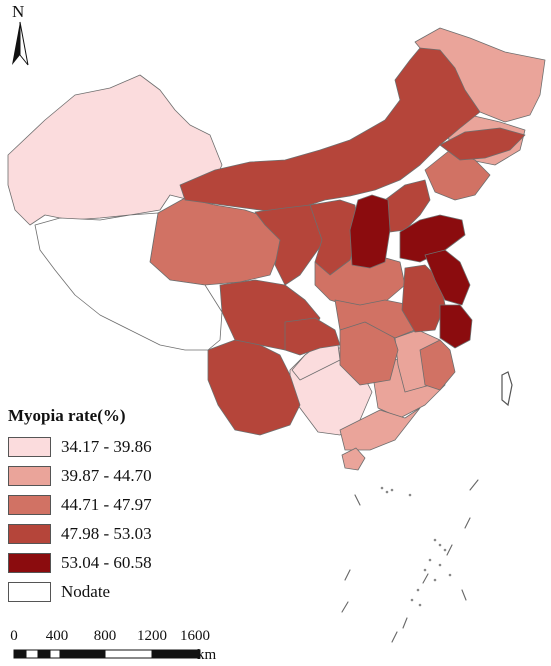 This screenshot has width=551, height=666. I want to click on region-hainan, so click(353, 459).